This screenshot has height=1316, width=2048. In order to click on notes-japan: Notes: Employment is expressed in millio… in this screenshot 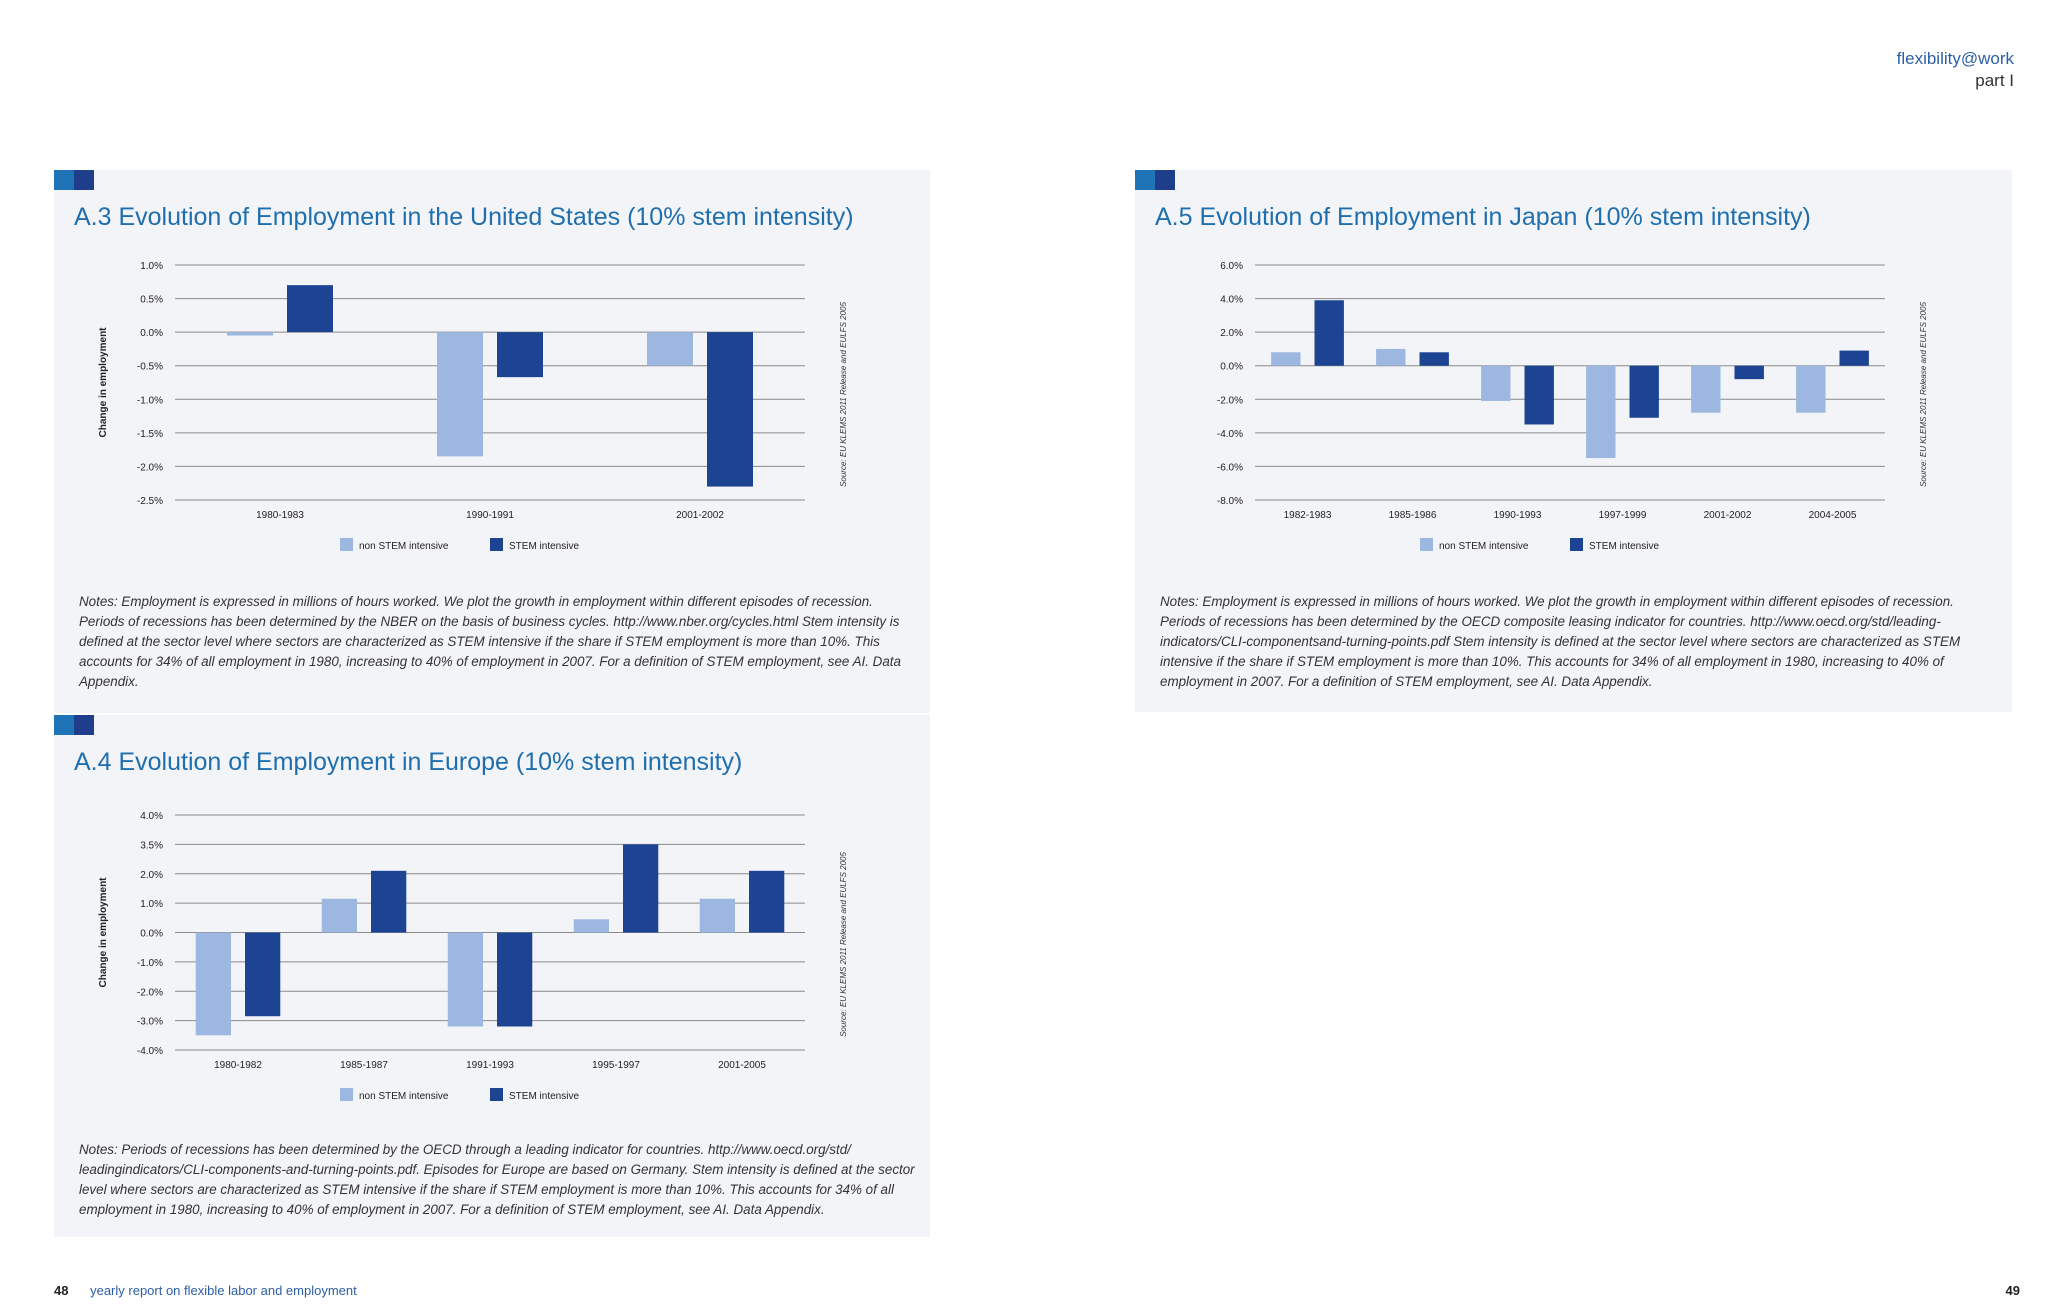, I will do `click(1560, 641)`.